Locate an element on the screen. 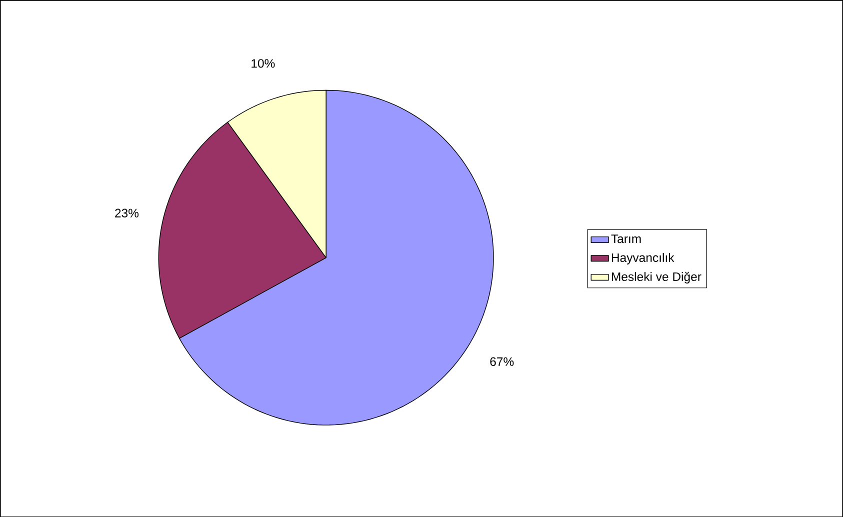 The height and width of the screenshot is (517, 843). data-label: 67% is located at coordinates (502, 361).